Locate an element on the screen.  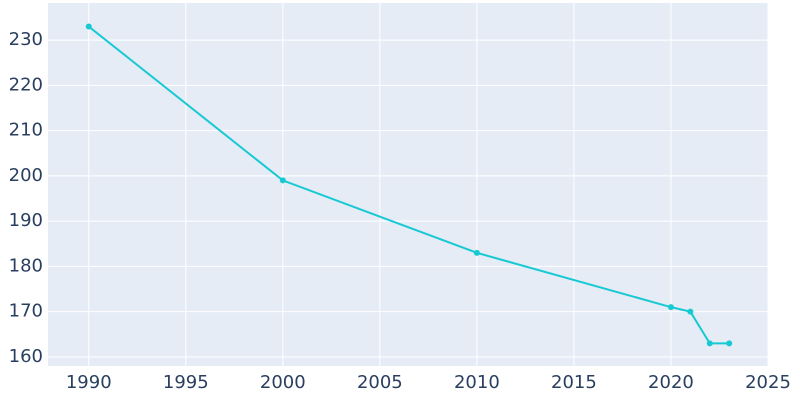
x-tick-label: 2005 is located at coordinates (380, 382).